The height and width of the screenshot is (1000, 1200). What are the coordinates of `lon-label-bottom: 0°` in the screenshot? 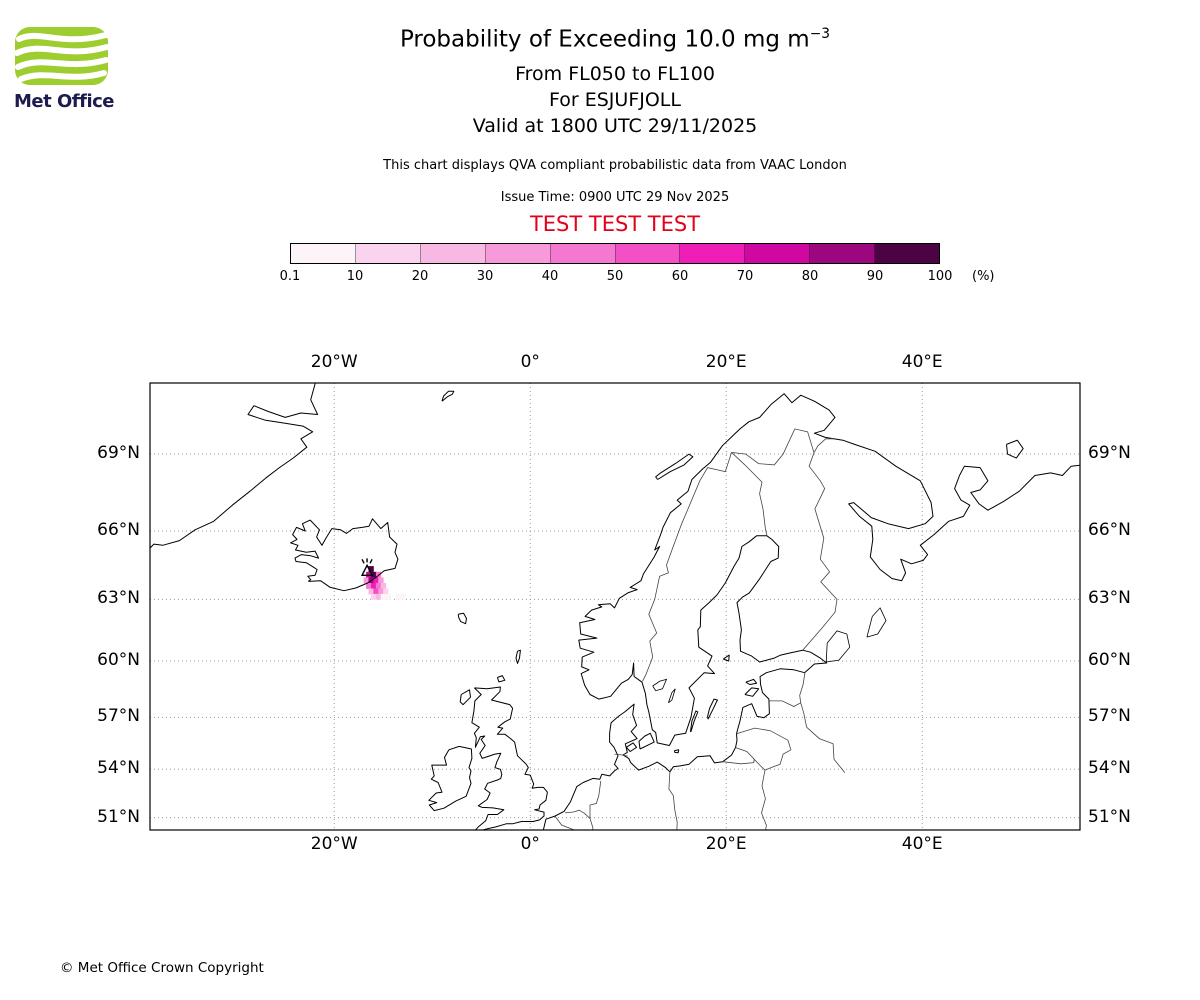 It's located at (530, 844).